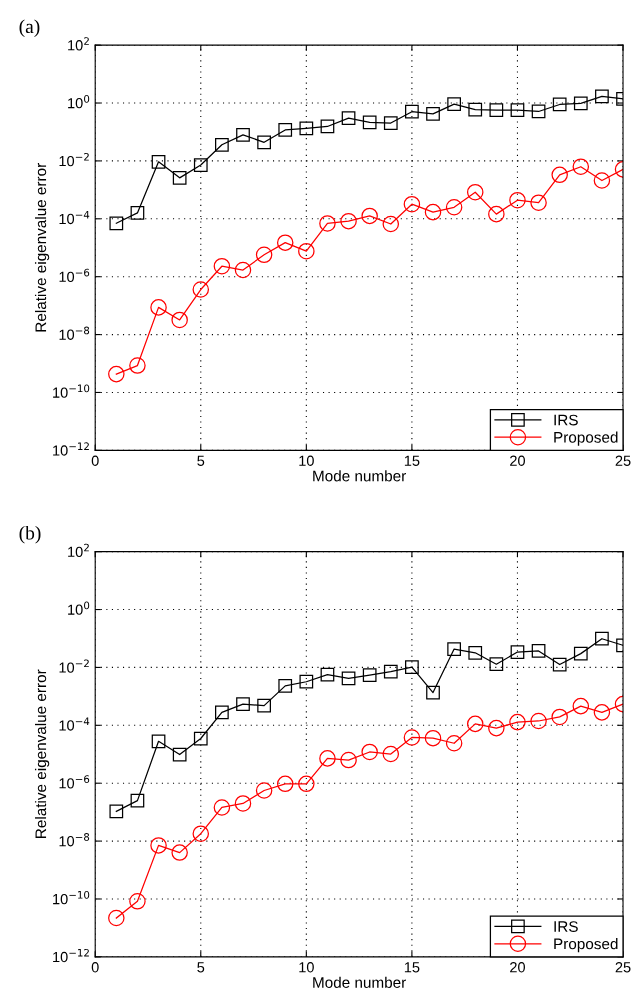 The image size is (639, 1003). What do you see at coordinates (29, 28) in the screenshot?
I see `chart-title: (a)` at bounding box center [29, 28].